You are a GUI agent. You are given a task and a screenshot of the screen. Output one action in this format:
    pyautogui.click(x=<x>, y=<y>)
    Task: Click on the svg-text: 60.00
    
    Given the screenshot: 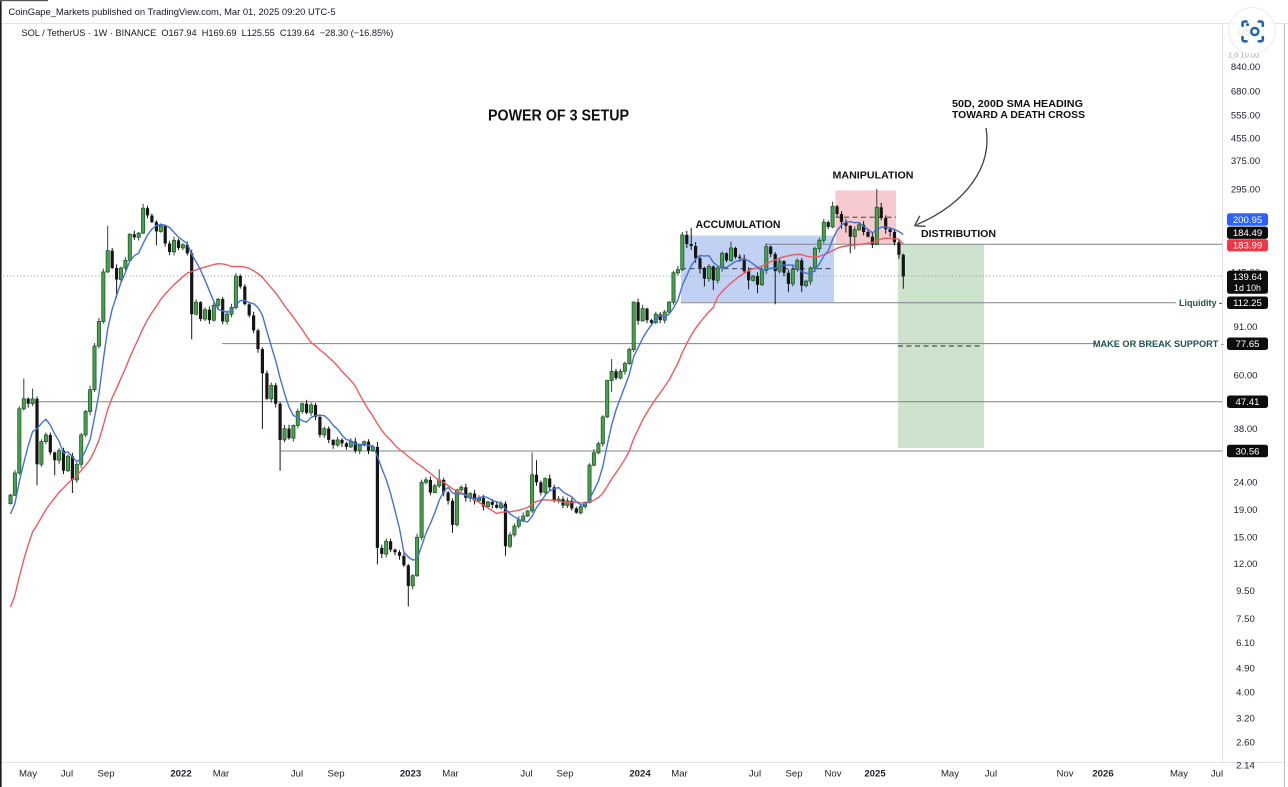 What is the action you would take?
    pyautogui.click(x=1245, y=376)
    